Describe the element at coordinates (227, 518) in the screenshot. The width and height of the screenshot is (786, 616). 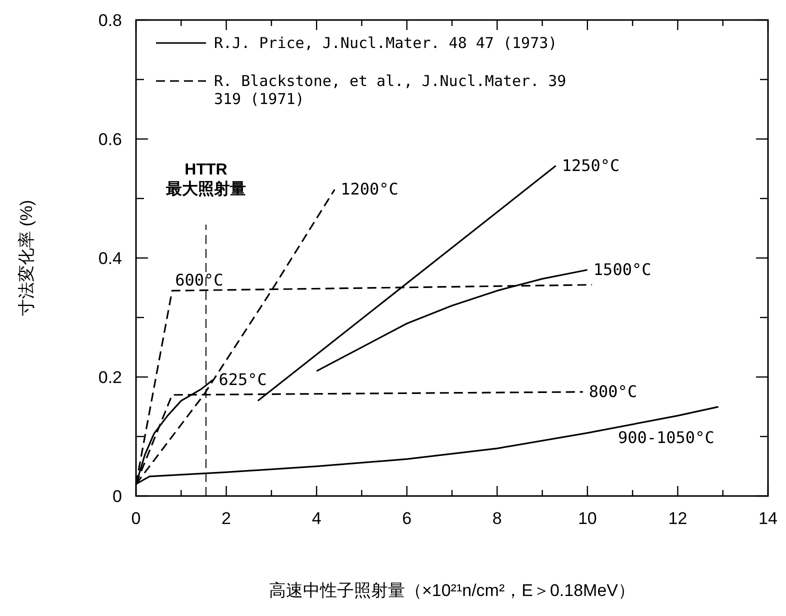
I see `x-tick-label: 2` at that location.